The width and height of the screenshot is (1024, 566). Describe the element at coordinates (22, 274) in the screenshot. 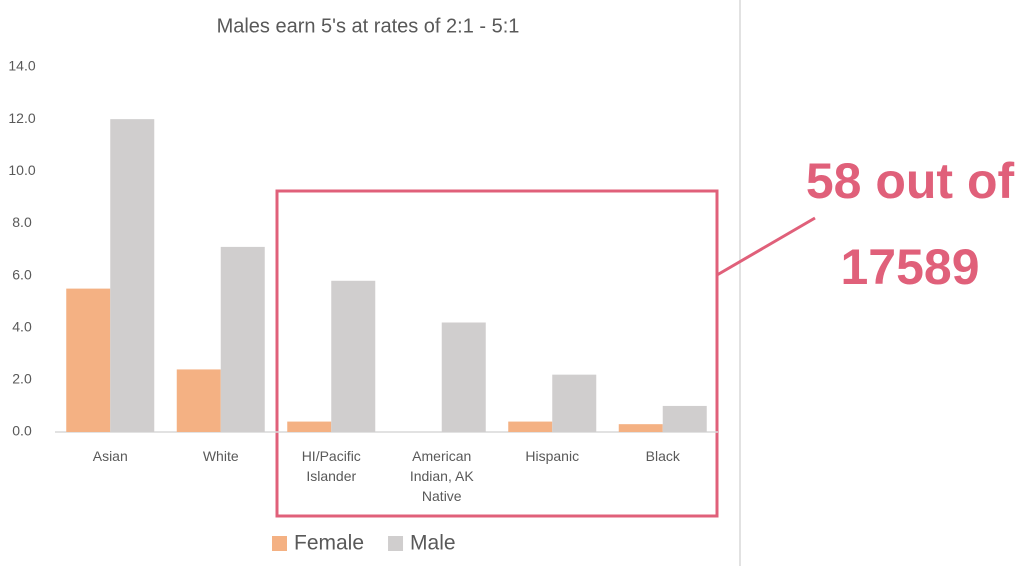

I see `y-tick-label: 6.0` at that location.